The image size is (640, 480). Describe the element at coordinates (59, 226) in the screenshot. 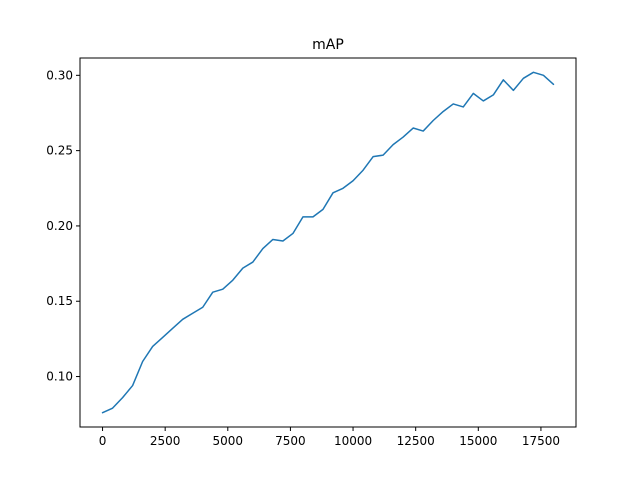

I see `y-tick-label: 0.20` at that location.